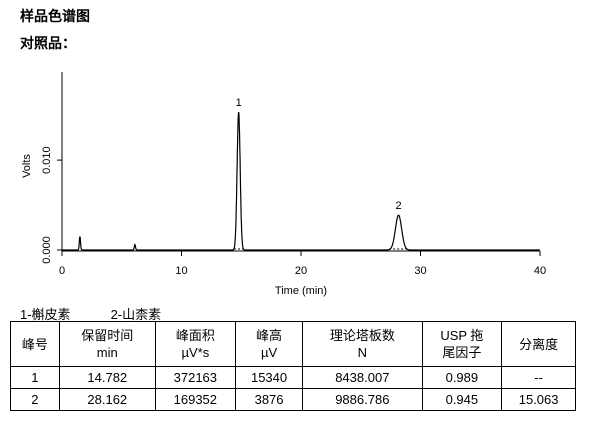 The image size is (596, 423). What do you see at coordinates (45, 314) in the screenshot?
I see `legend-entry: 1-槲皮素` at bounding box center [45, 314].